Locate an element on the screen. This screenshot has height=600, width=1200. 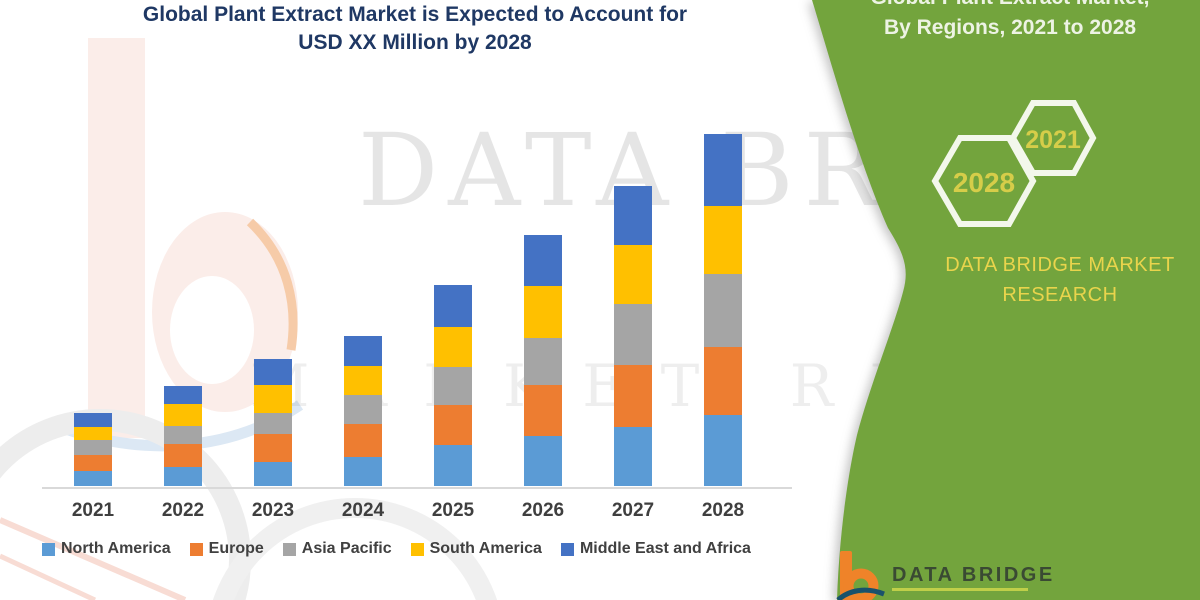
bar-segment-asia-pacific-2023 is located at coordinates (273, 423).